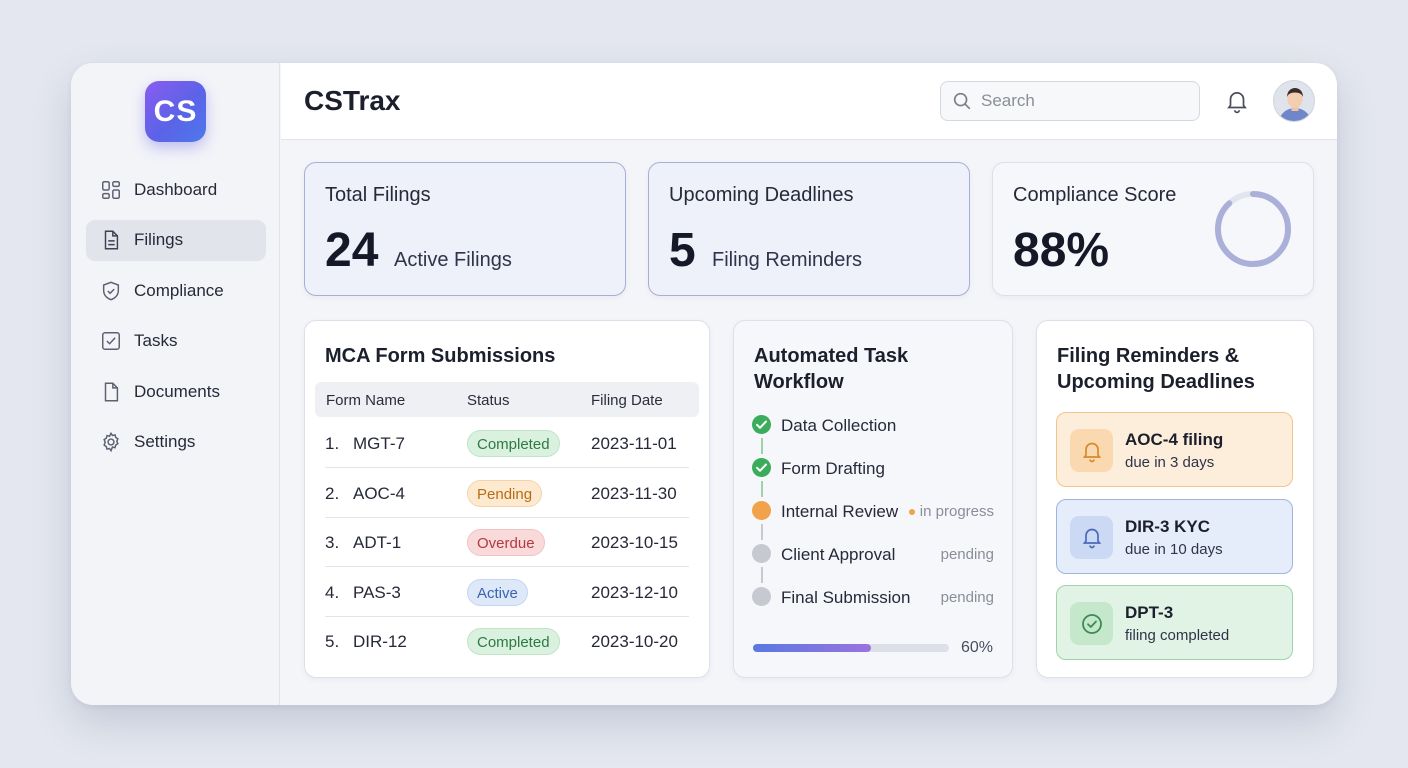 This screenshot has height=768, width=1408. Describe the element at coordinates (634, 443) in the screenshot. I see `filing-date-cell: 2023-11-01` at that location.